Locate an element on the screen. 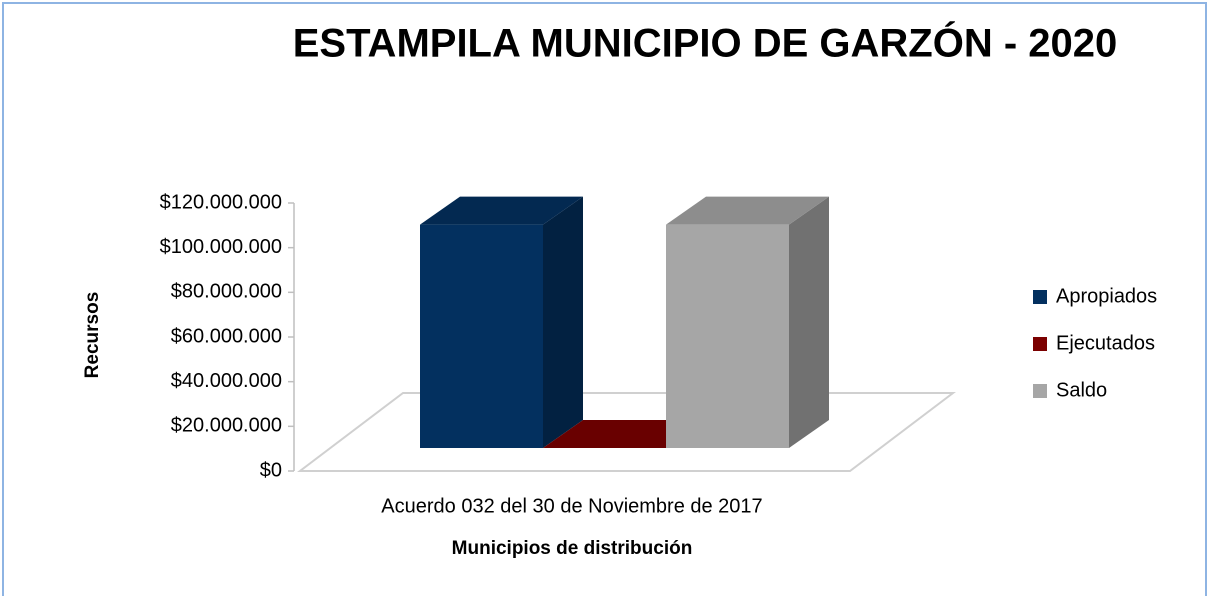 This screenshot has width=1209, height=596. x-tick-label: Acuerdo 032 del 30 de Noviembre de 2017 is located at coordinates (571, 506).